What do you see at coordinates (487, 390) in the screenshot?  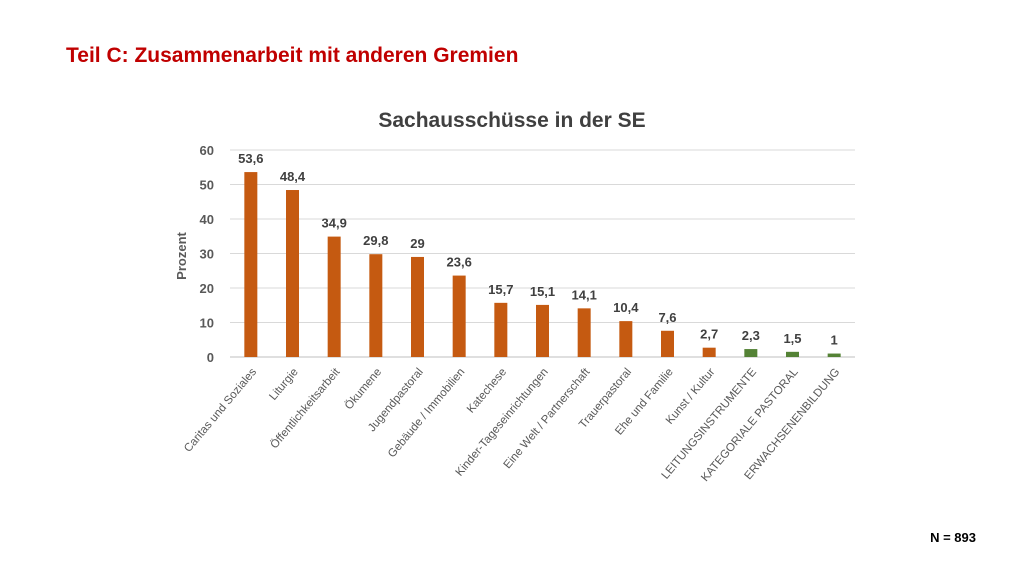 I see `x-tick-label: Katechese` at bounding box center [487, 390].